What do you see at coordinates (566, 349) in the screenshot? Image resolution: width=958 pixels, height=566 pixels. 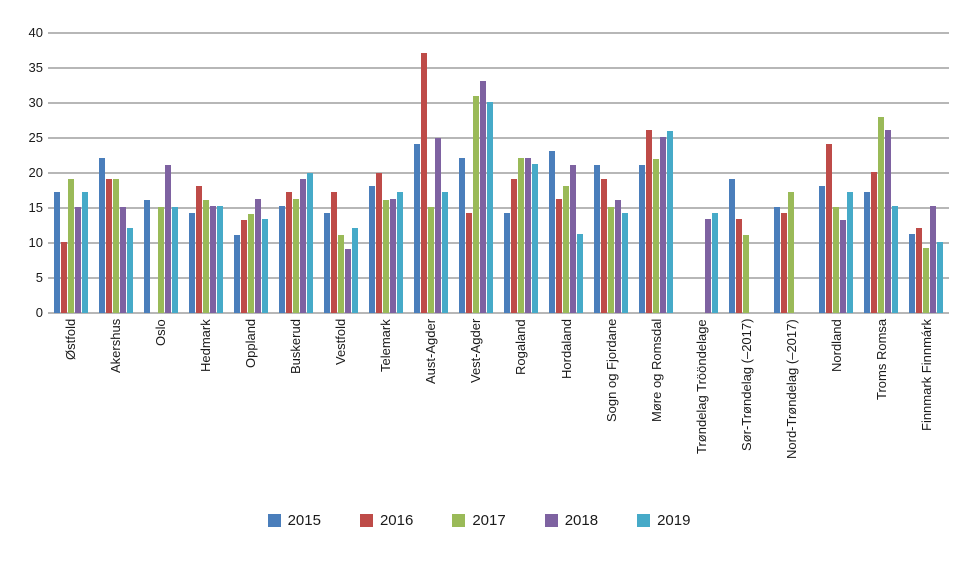 I see `x-axis-category-label: Hordaland` at bounding box center [566, 349].